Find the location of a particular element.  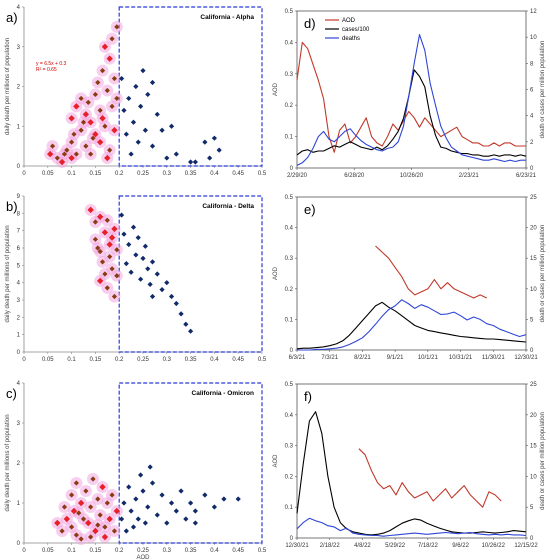

x-tick-label: 5/29/22 is located at coordinates (395, 546).